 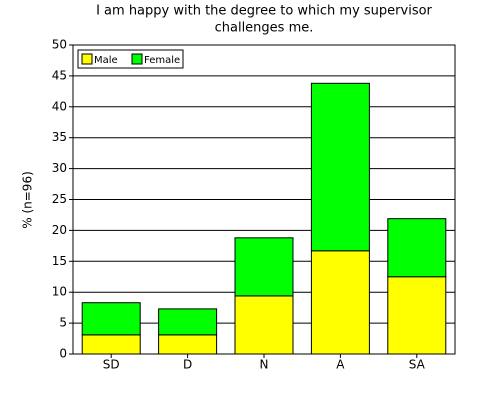 I want to click on y-tick-label: 45, so click(x=59, y=75).